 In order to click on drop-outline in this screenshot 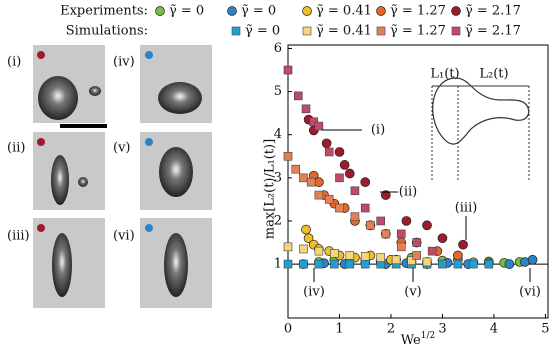, I will do `click(481, 111)`.